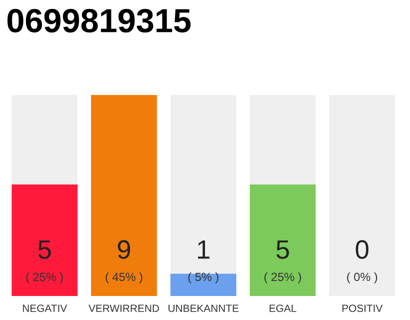  What do you see at coordinates (123, 308) in the screenshot?
I see `x-tick-label: VERWIRREND` at bounding box center [123, 308].